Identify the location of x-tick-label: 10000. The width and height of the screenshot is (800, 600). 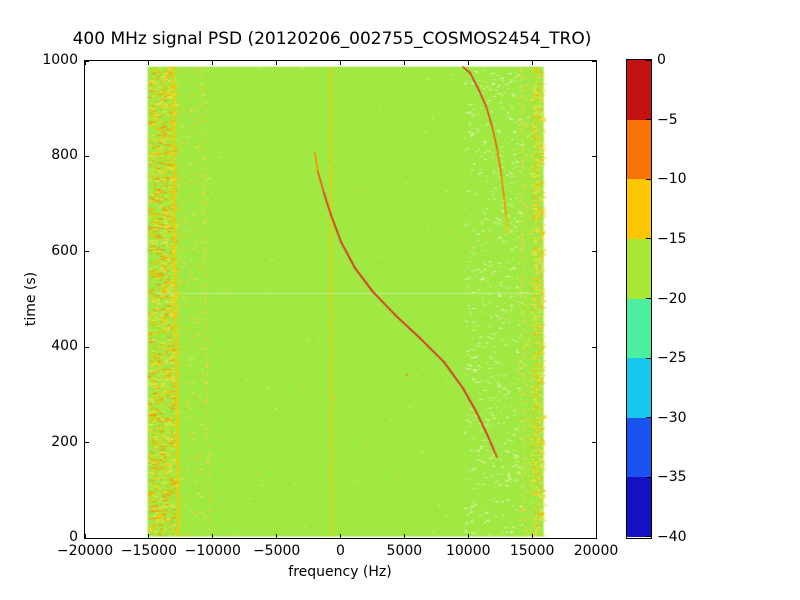
(468, 551).